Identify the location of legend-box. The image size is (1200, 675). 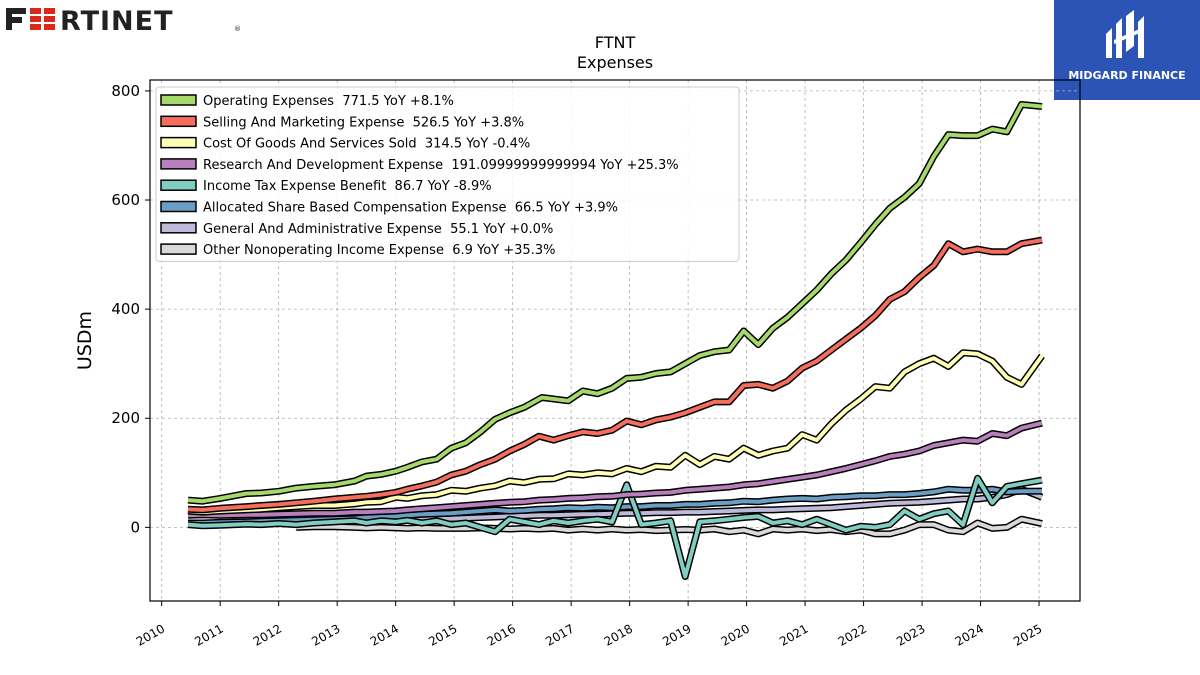
(447, 174).